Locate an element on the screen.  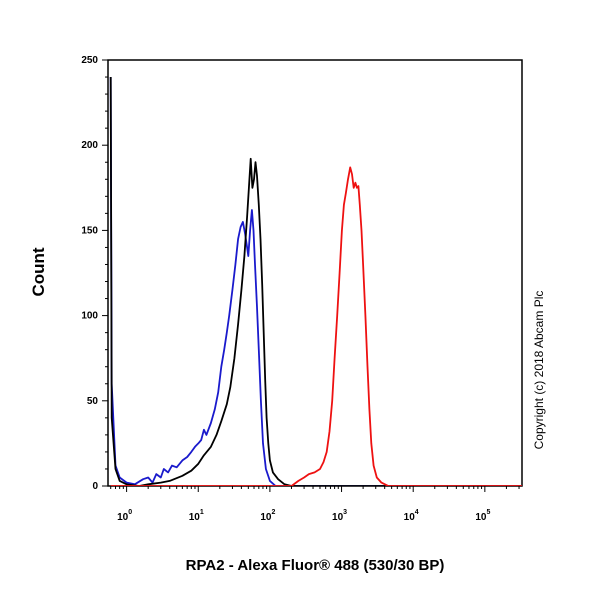
x-axis-title: RPA2 - Alexa Fluor® 488 (530/30 BP) is located at coordinates (315, 565).